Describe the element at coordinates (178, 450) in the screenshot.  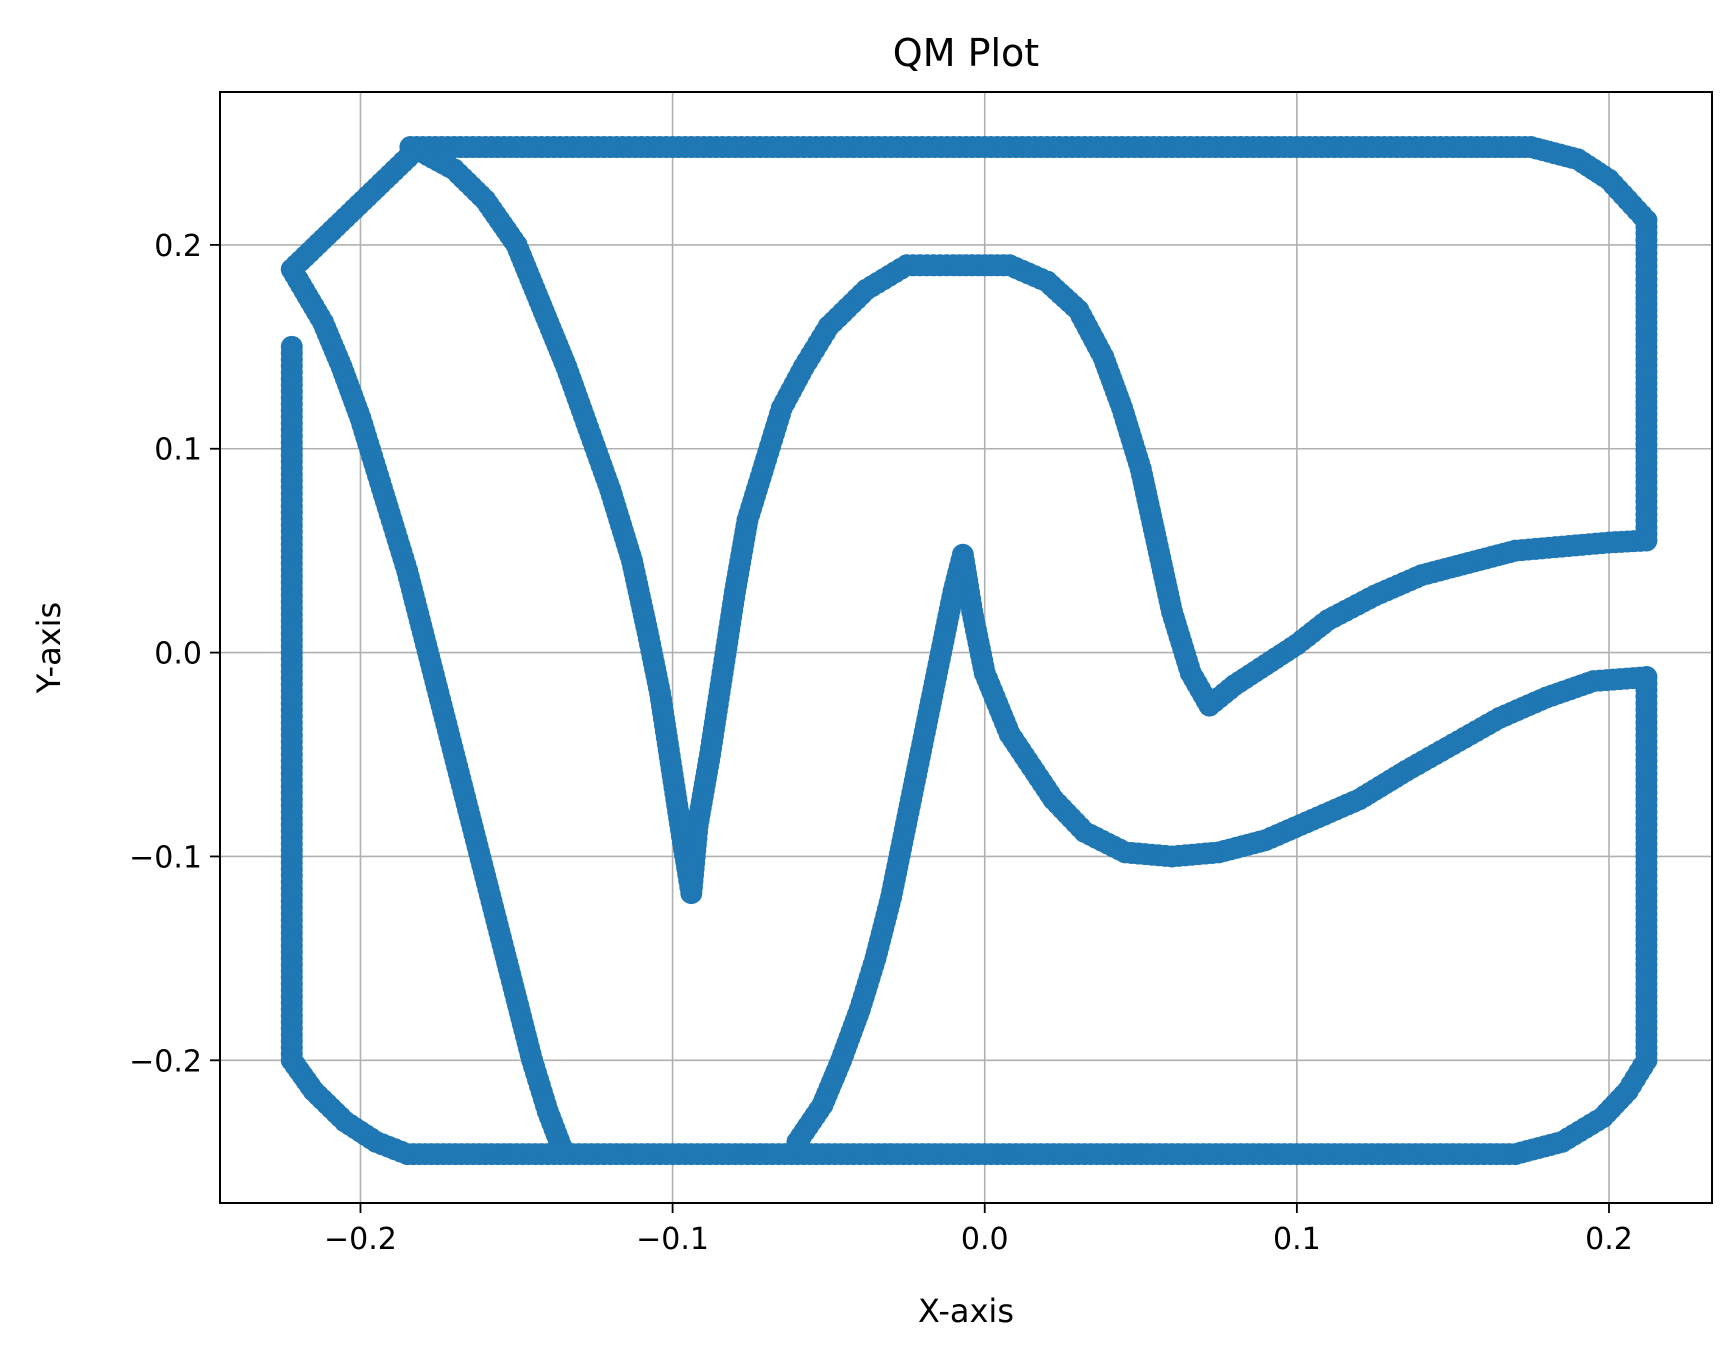
I see `y-tick-label: 0.1` at that location.